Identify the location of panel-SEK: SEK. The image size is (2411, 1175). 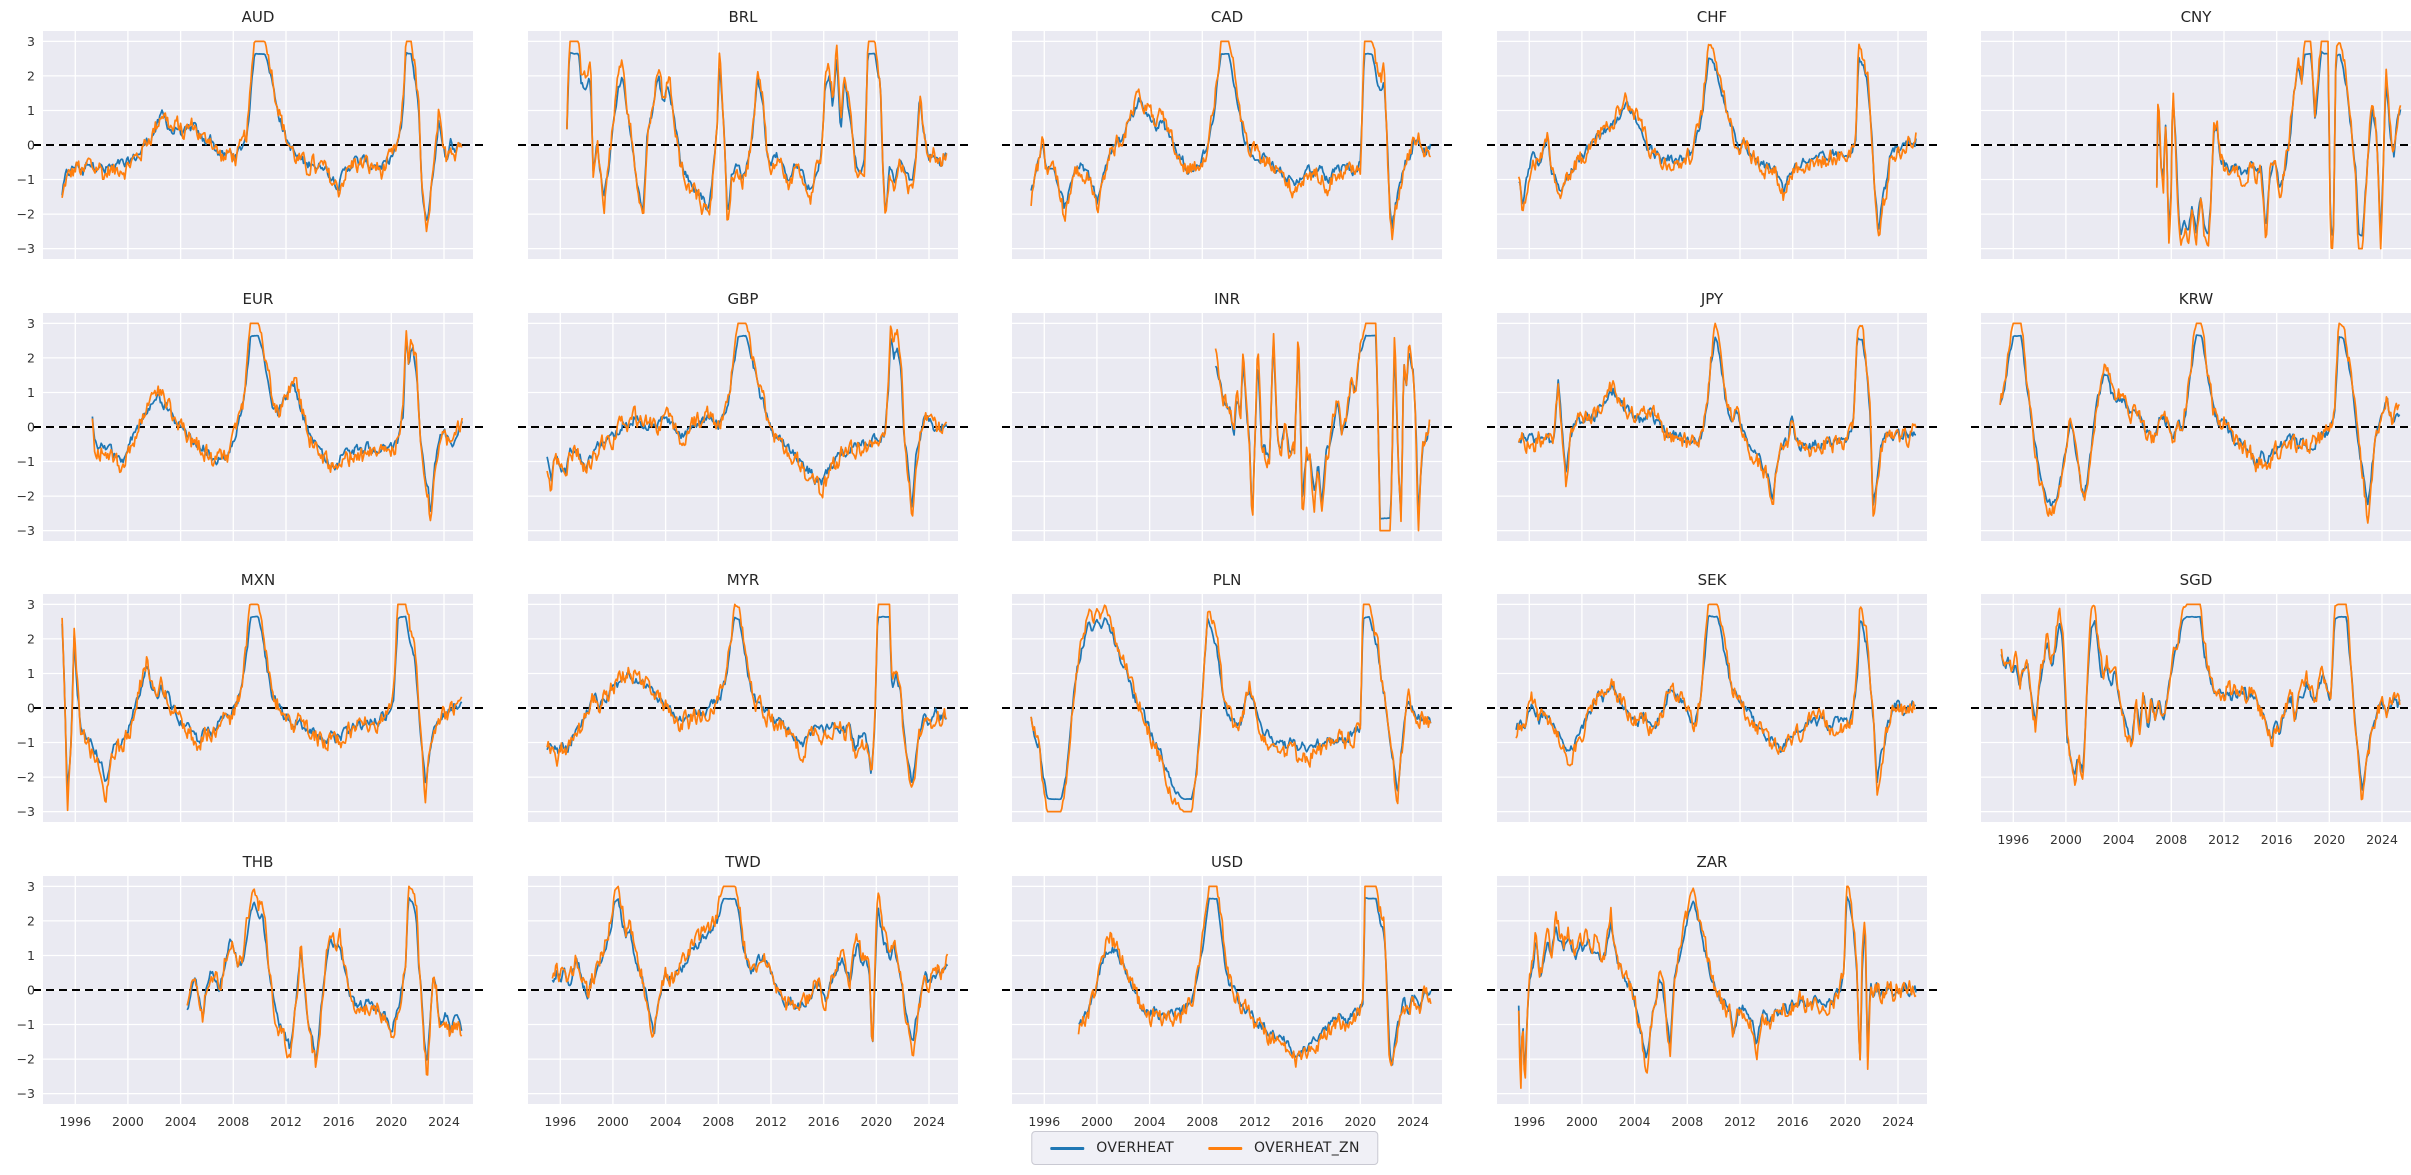
(1712, 696).